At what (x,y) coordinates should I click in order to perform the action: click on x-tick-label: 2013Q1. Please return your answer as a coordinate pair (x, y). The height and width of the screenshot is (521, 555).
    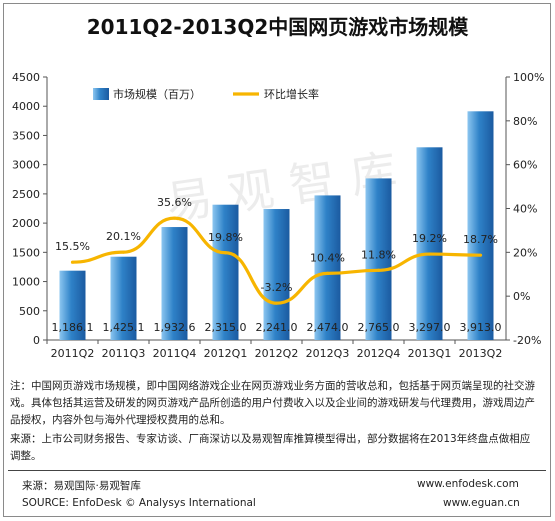
    Looking at the image, I should click on (430, 353).